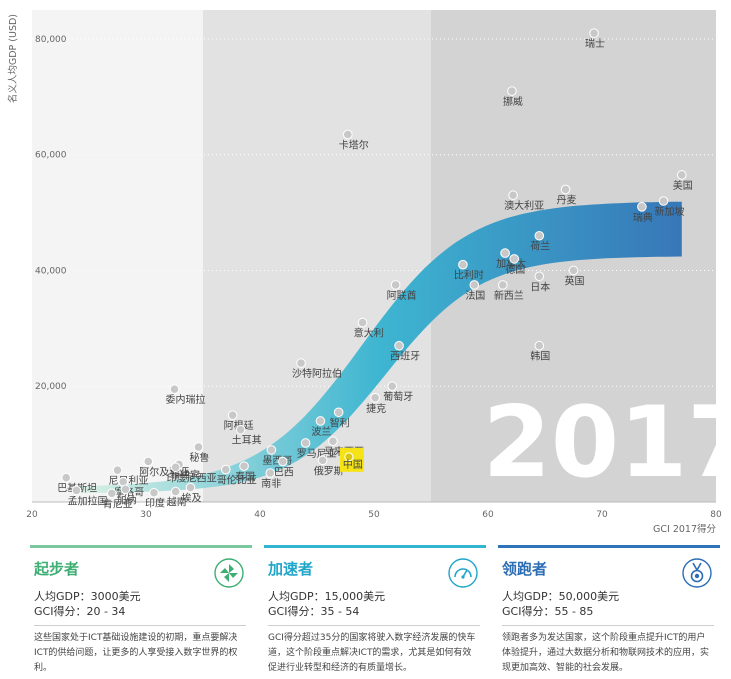 Image resolution: width=731 pixels, height=679 pixels. I want to click on data-point-group: 土耳其, so click(247, 435).